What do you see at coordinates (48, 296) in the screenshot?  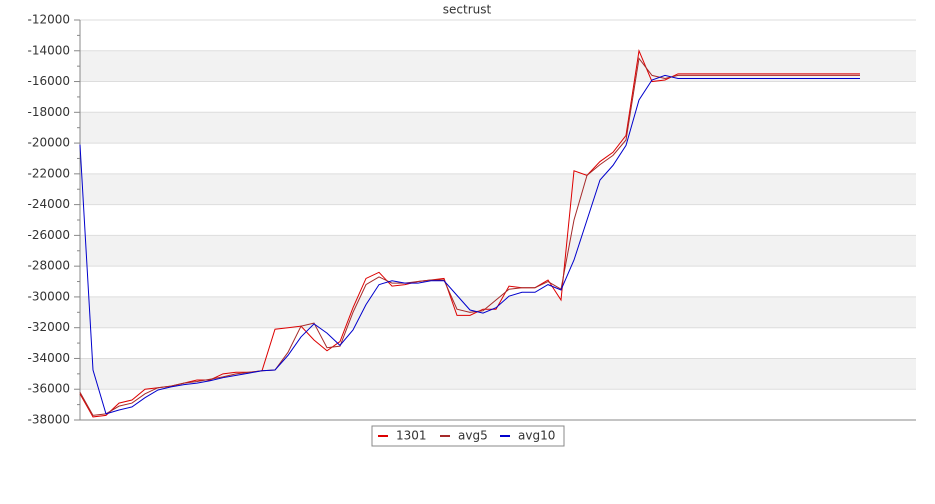 I see `y-tick-label: -30000` at bounding box center [48, 296].